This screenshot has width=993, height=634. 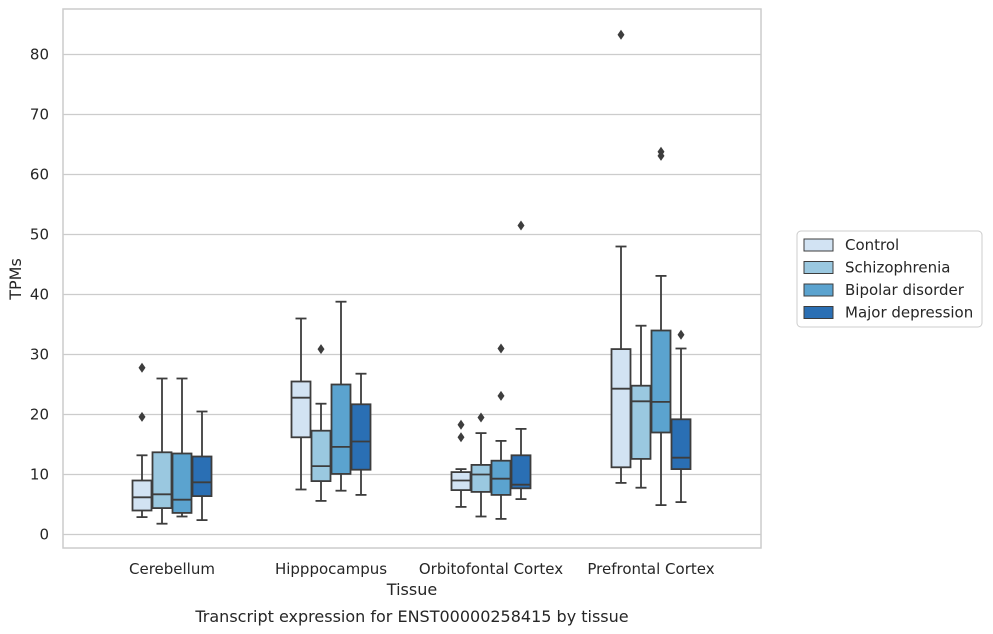 I want to click on legend-label: Bipolar disorder, so click(x=905, y=290).